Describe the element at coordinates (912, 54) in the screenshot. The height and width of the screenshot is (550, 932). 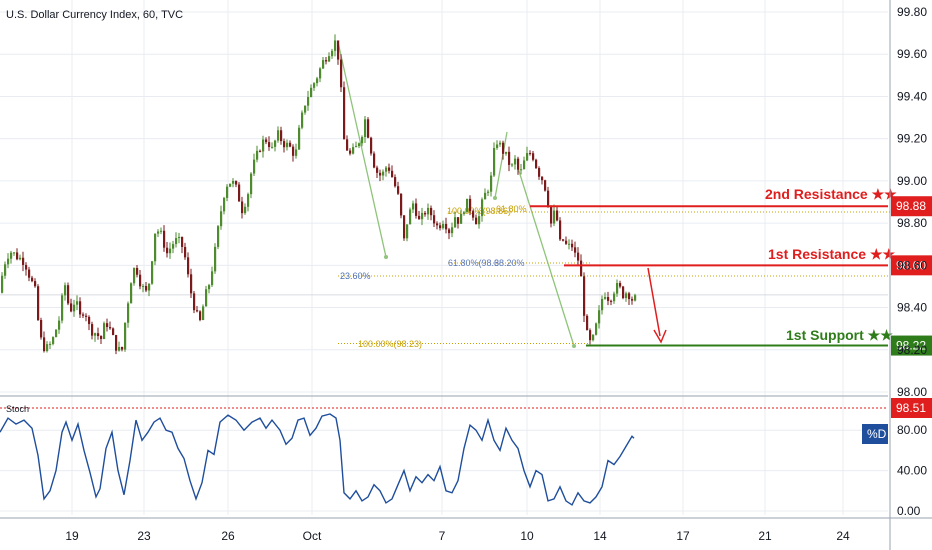
I see `y-tick-label: 99.60` at that location.